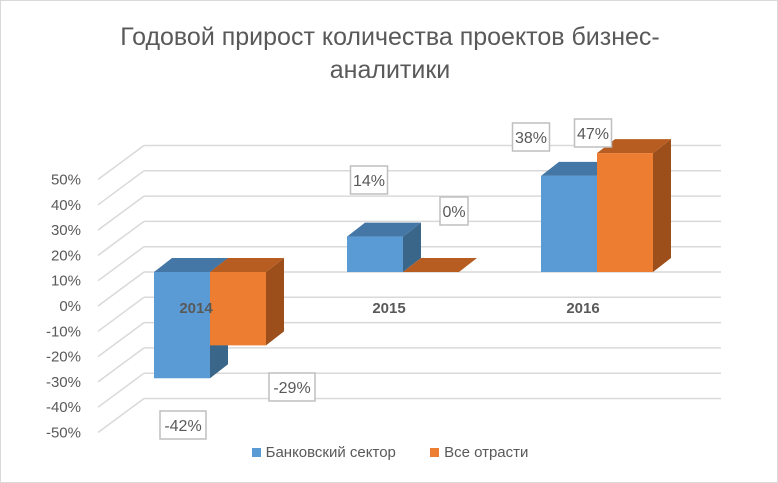 The height and width of the screenshot is (483, 778). What do you see at coordinates (196, 308) in the screenshot?
I see `category-label: 2014` at bounding box center [196, 308].